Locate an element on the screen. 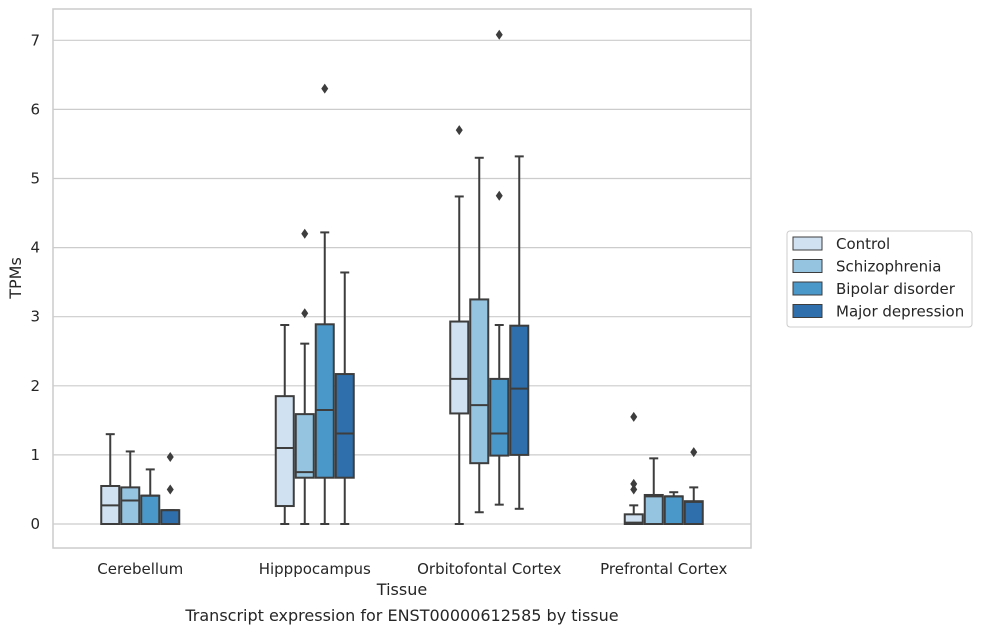 The width and height of the screenshot is (983, 634). y-tick-label: 2 is located at coordinates (35, 386).